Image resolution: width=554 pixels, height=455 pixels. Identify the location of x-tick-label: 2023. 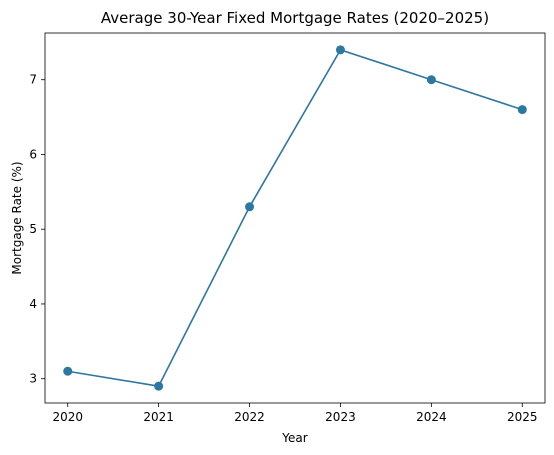
(340, 417).